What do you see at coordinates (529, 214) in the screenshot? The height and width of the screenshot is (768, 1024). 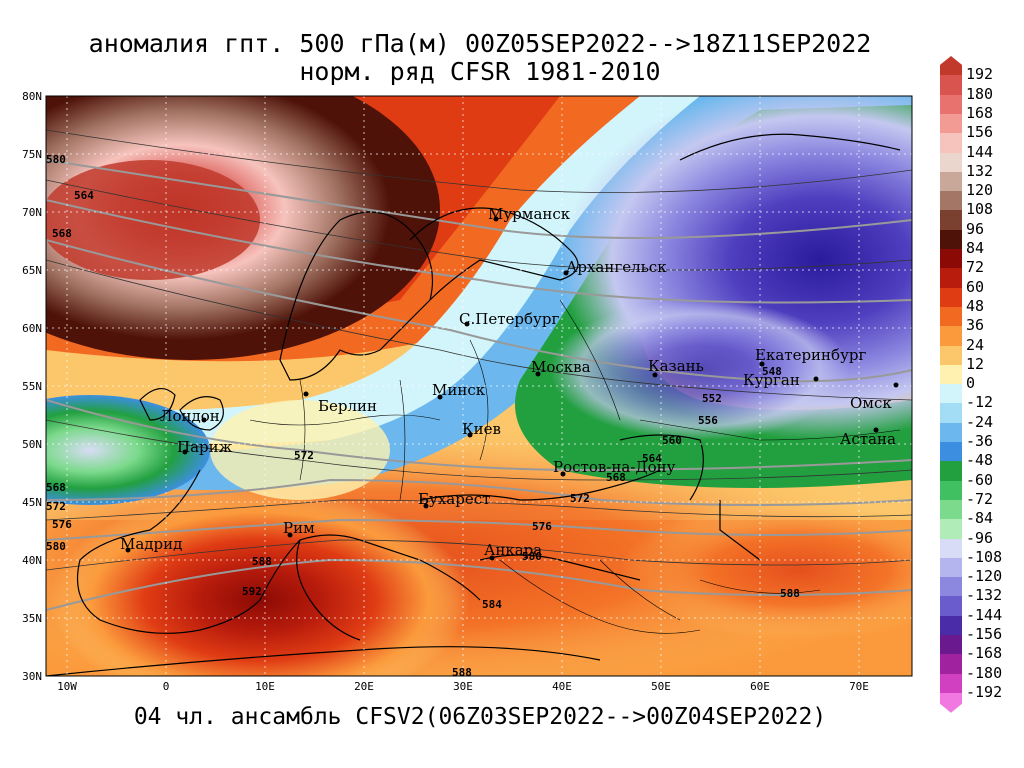 I see `city-murmansk: Мурманск` at bounding box center [529, 214].